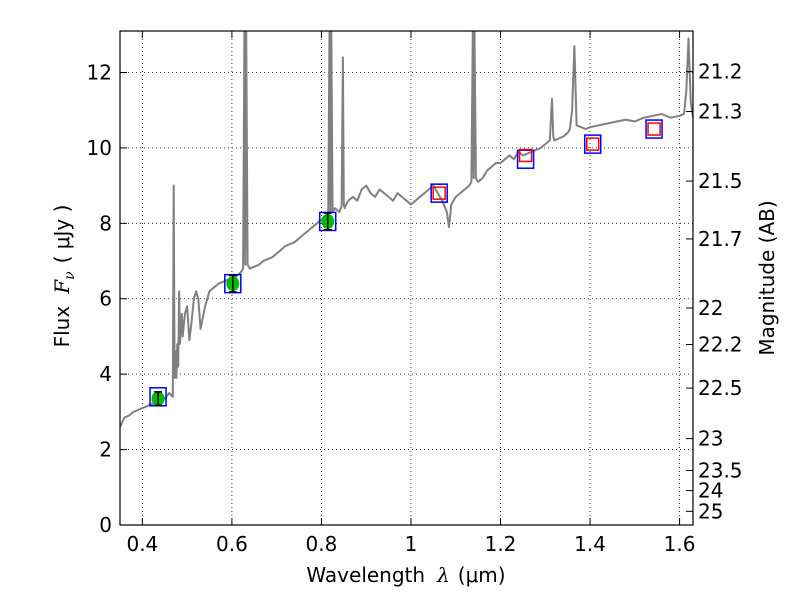 The height and width of the screenshot is (600, 800). I want to click on y-tick-label: 6, so click(105, 299).